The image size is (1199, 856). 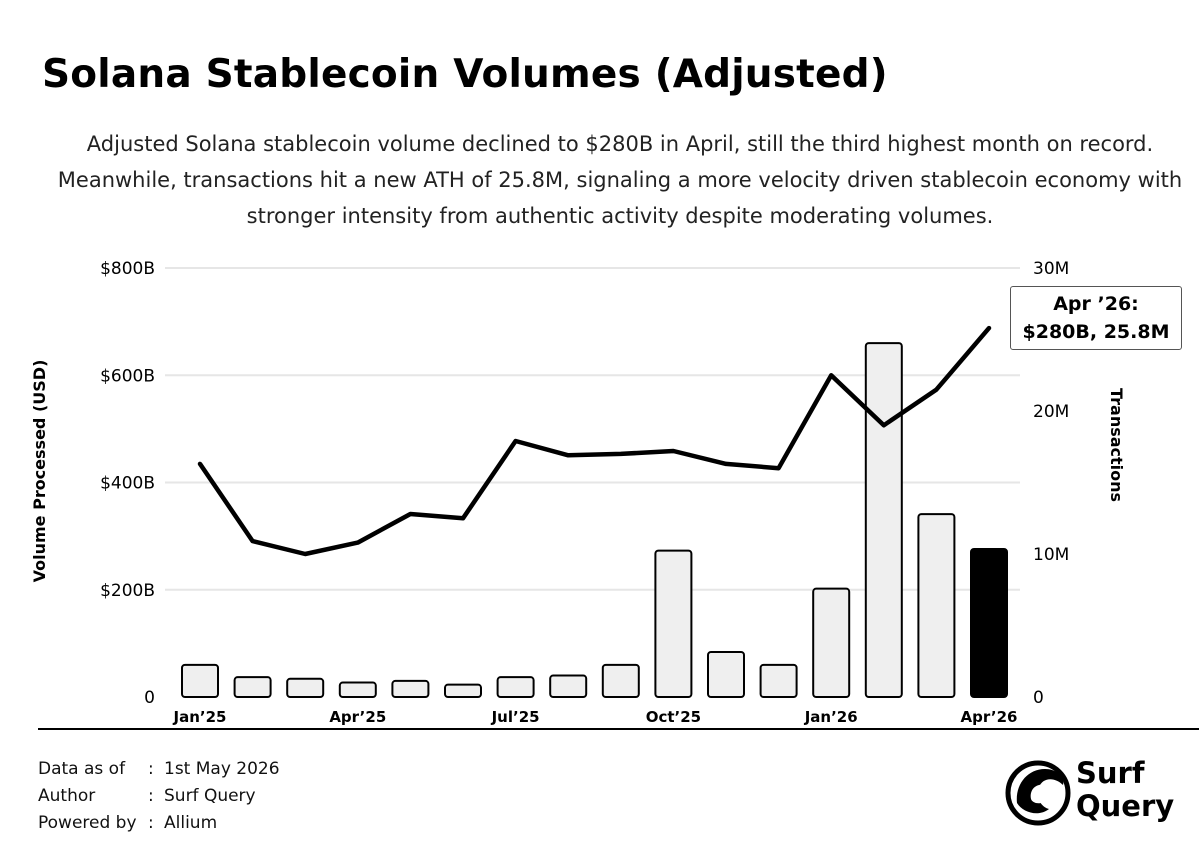 I want to click on x-tick-label: Apr’25, so click(x=357, y=717).